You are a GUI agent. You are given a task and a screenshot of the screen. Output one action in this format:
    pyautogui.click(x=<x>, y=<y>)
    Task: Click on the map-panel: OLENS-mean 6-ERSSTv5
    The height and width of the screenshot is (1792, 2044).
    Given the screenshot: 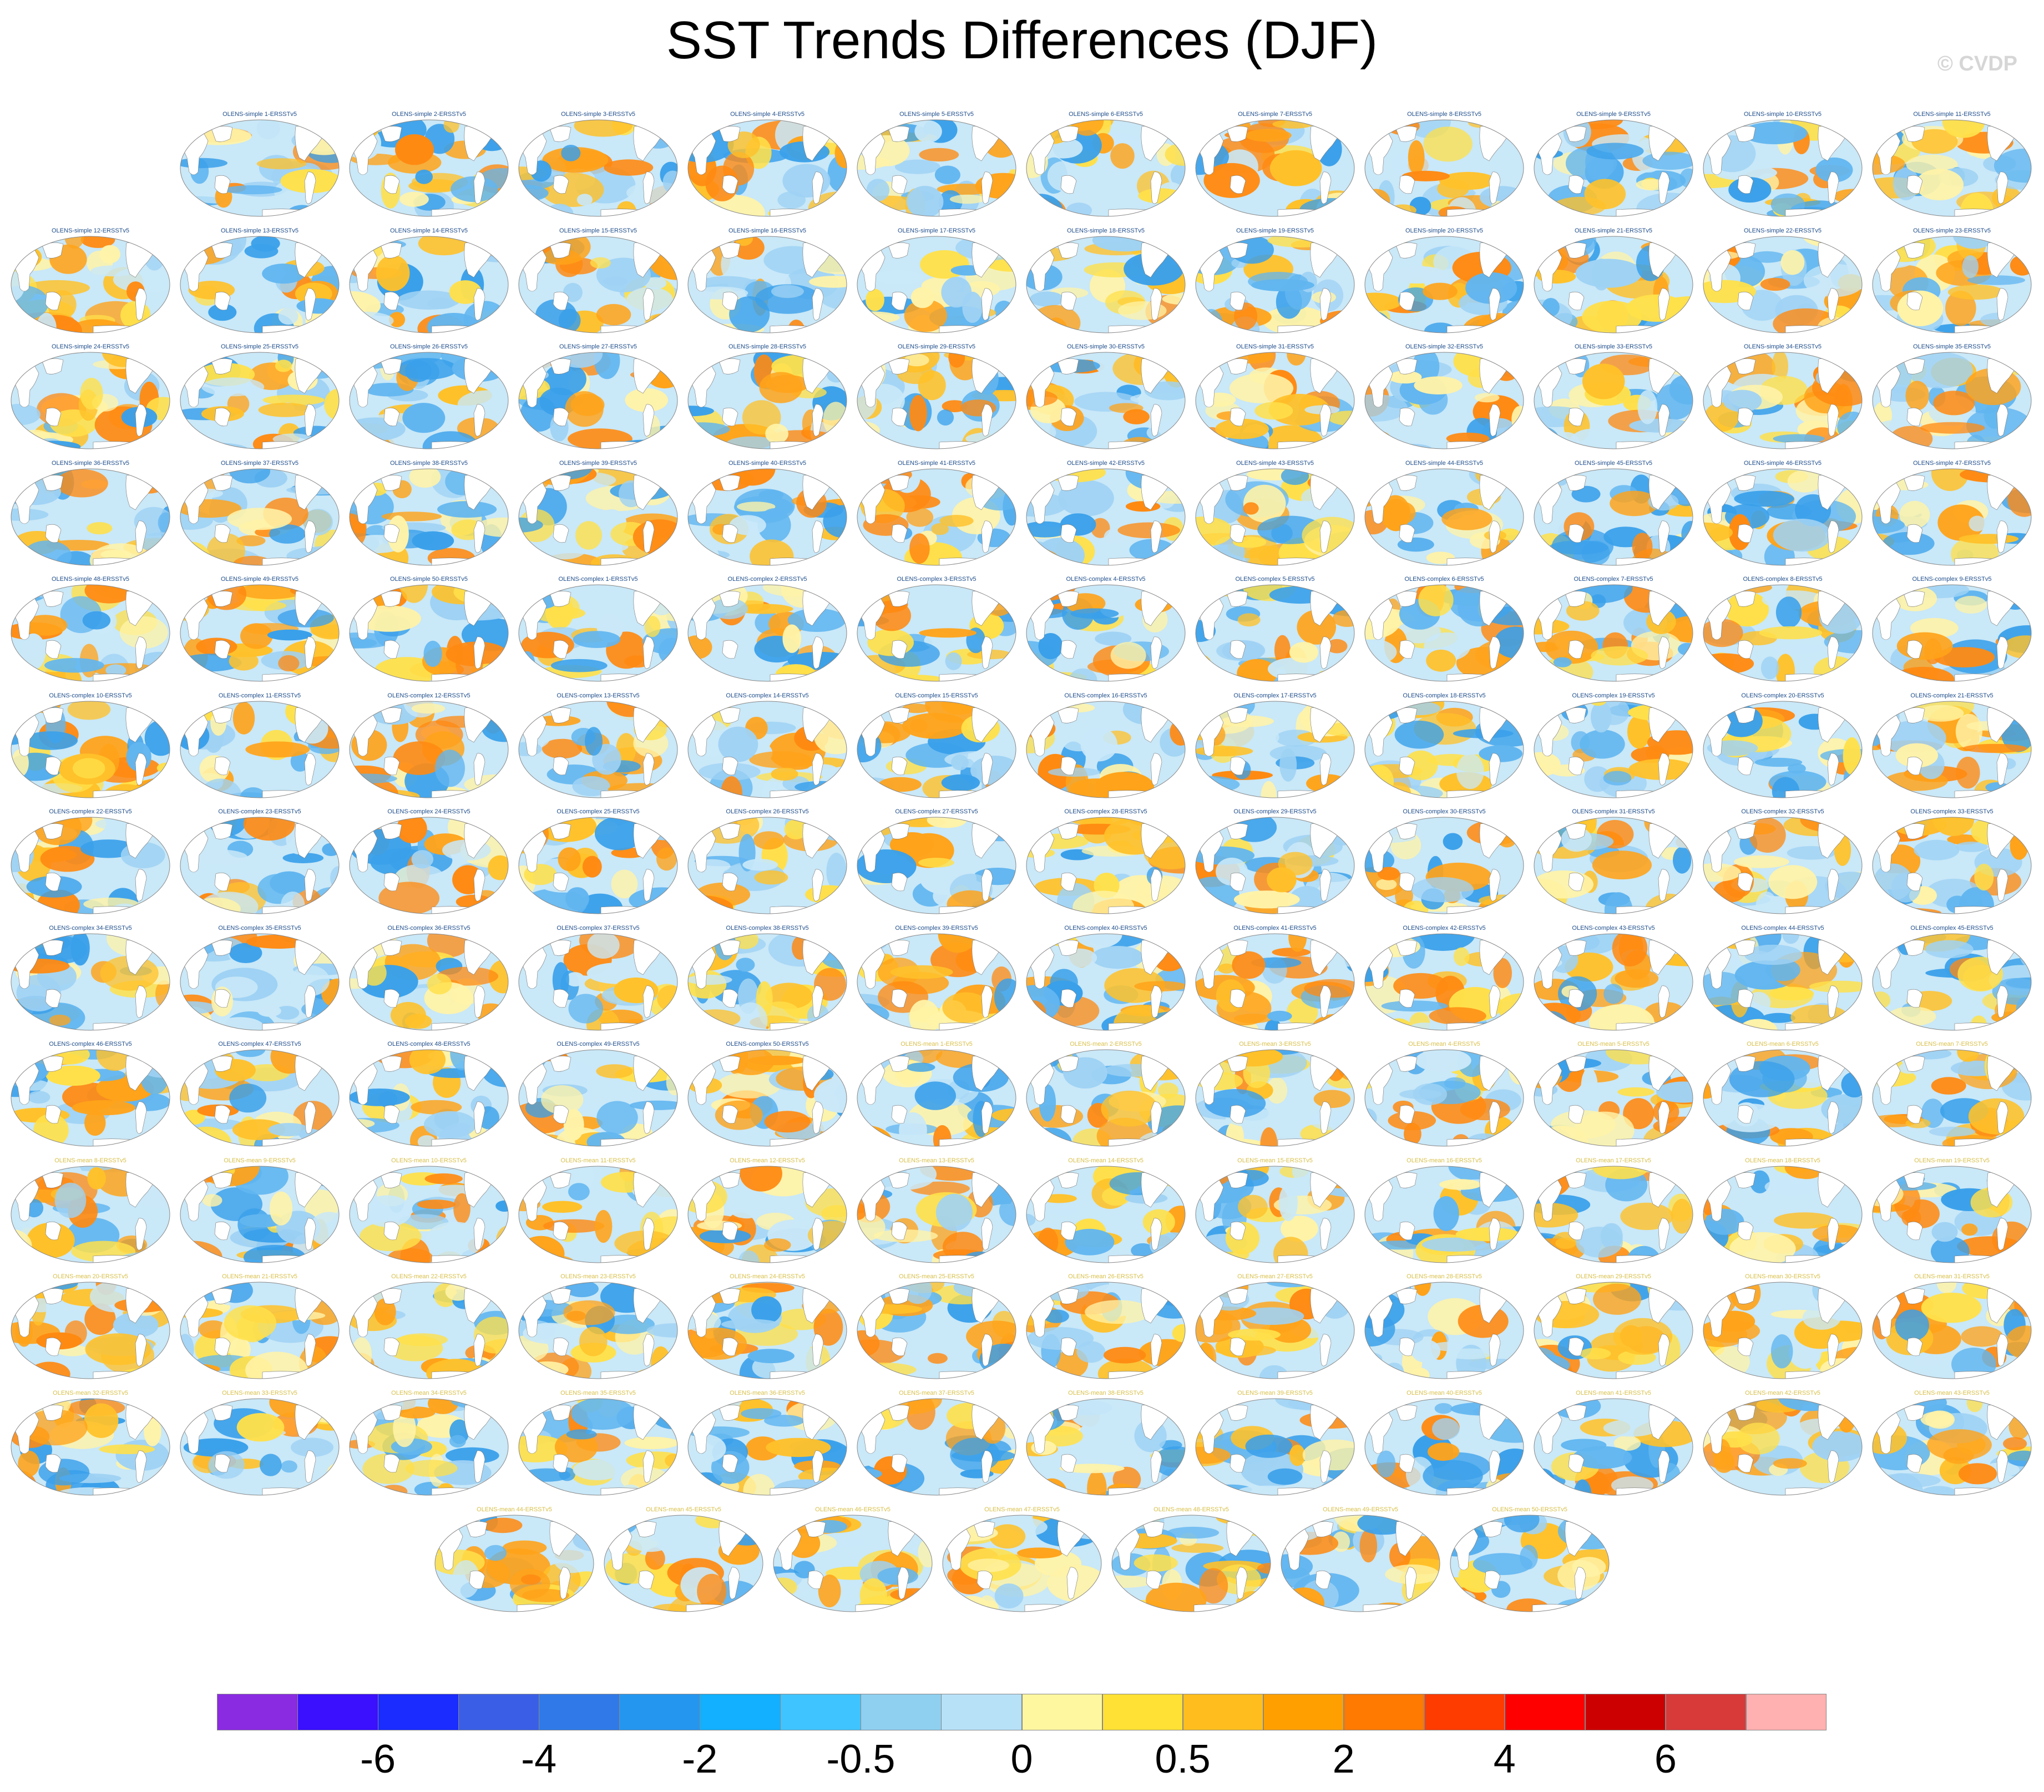 What is the action you would take?
    pyautogui.click(x=1782, y=1094)
    